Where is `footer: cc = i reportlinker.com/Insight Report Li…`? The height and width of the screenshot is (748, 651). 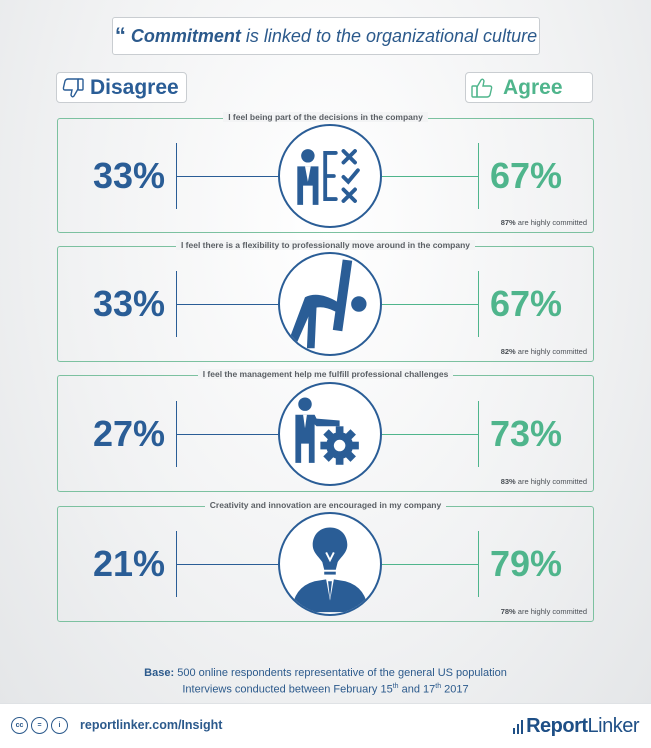 footer: cc = i reportlinker.com/Insight Report Li… is located at coordinates (325, 725).